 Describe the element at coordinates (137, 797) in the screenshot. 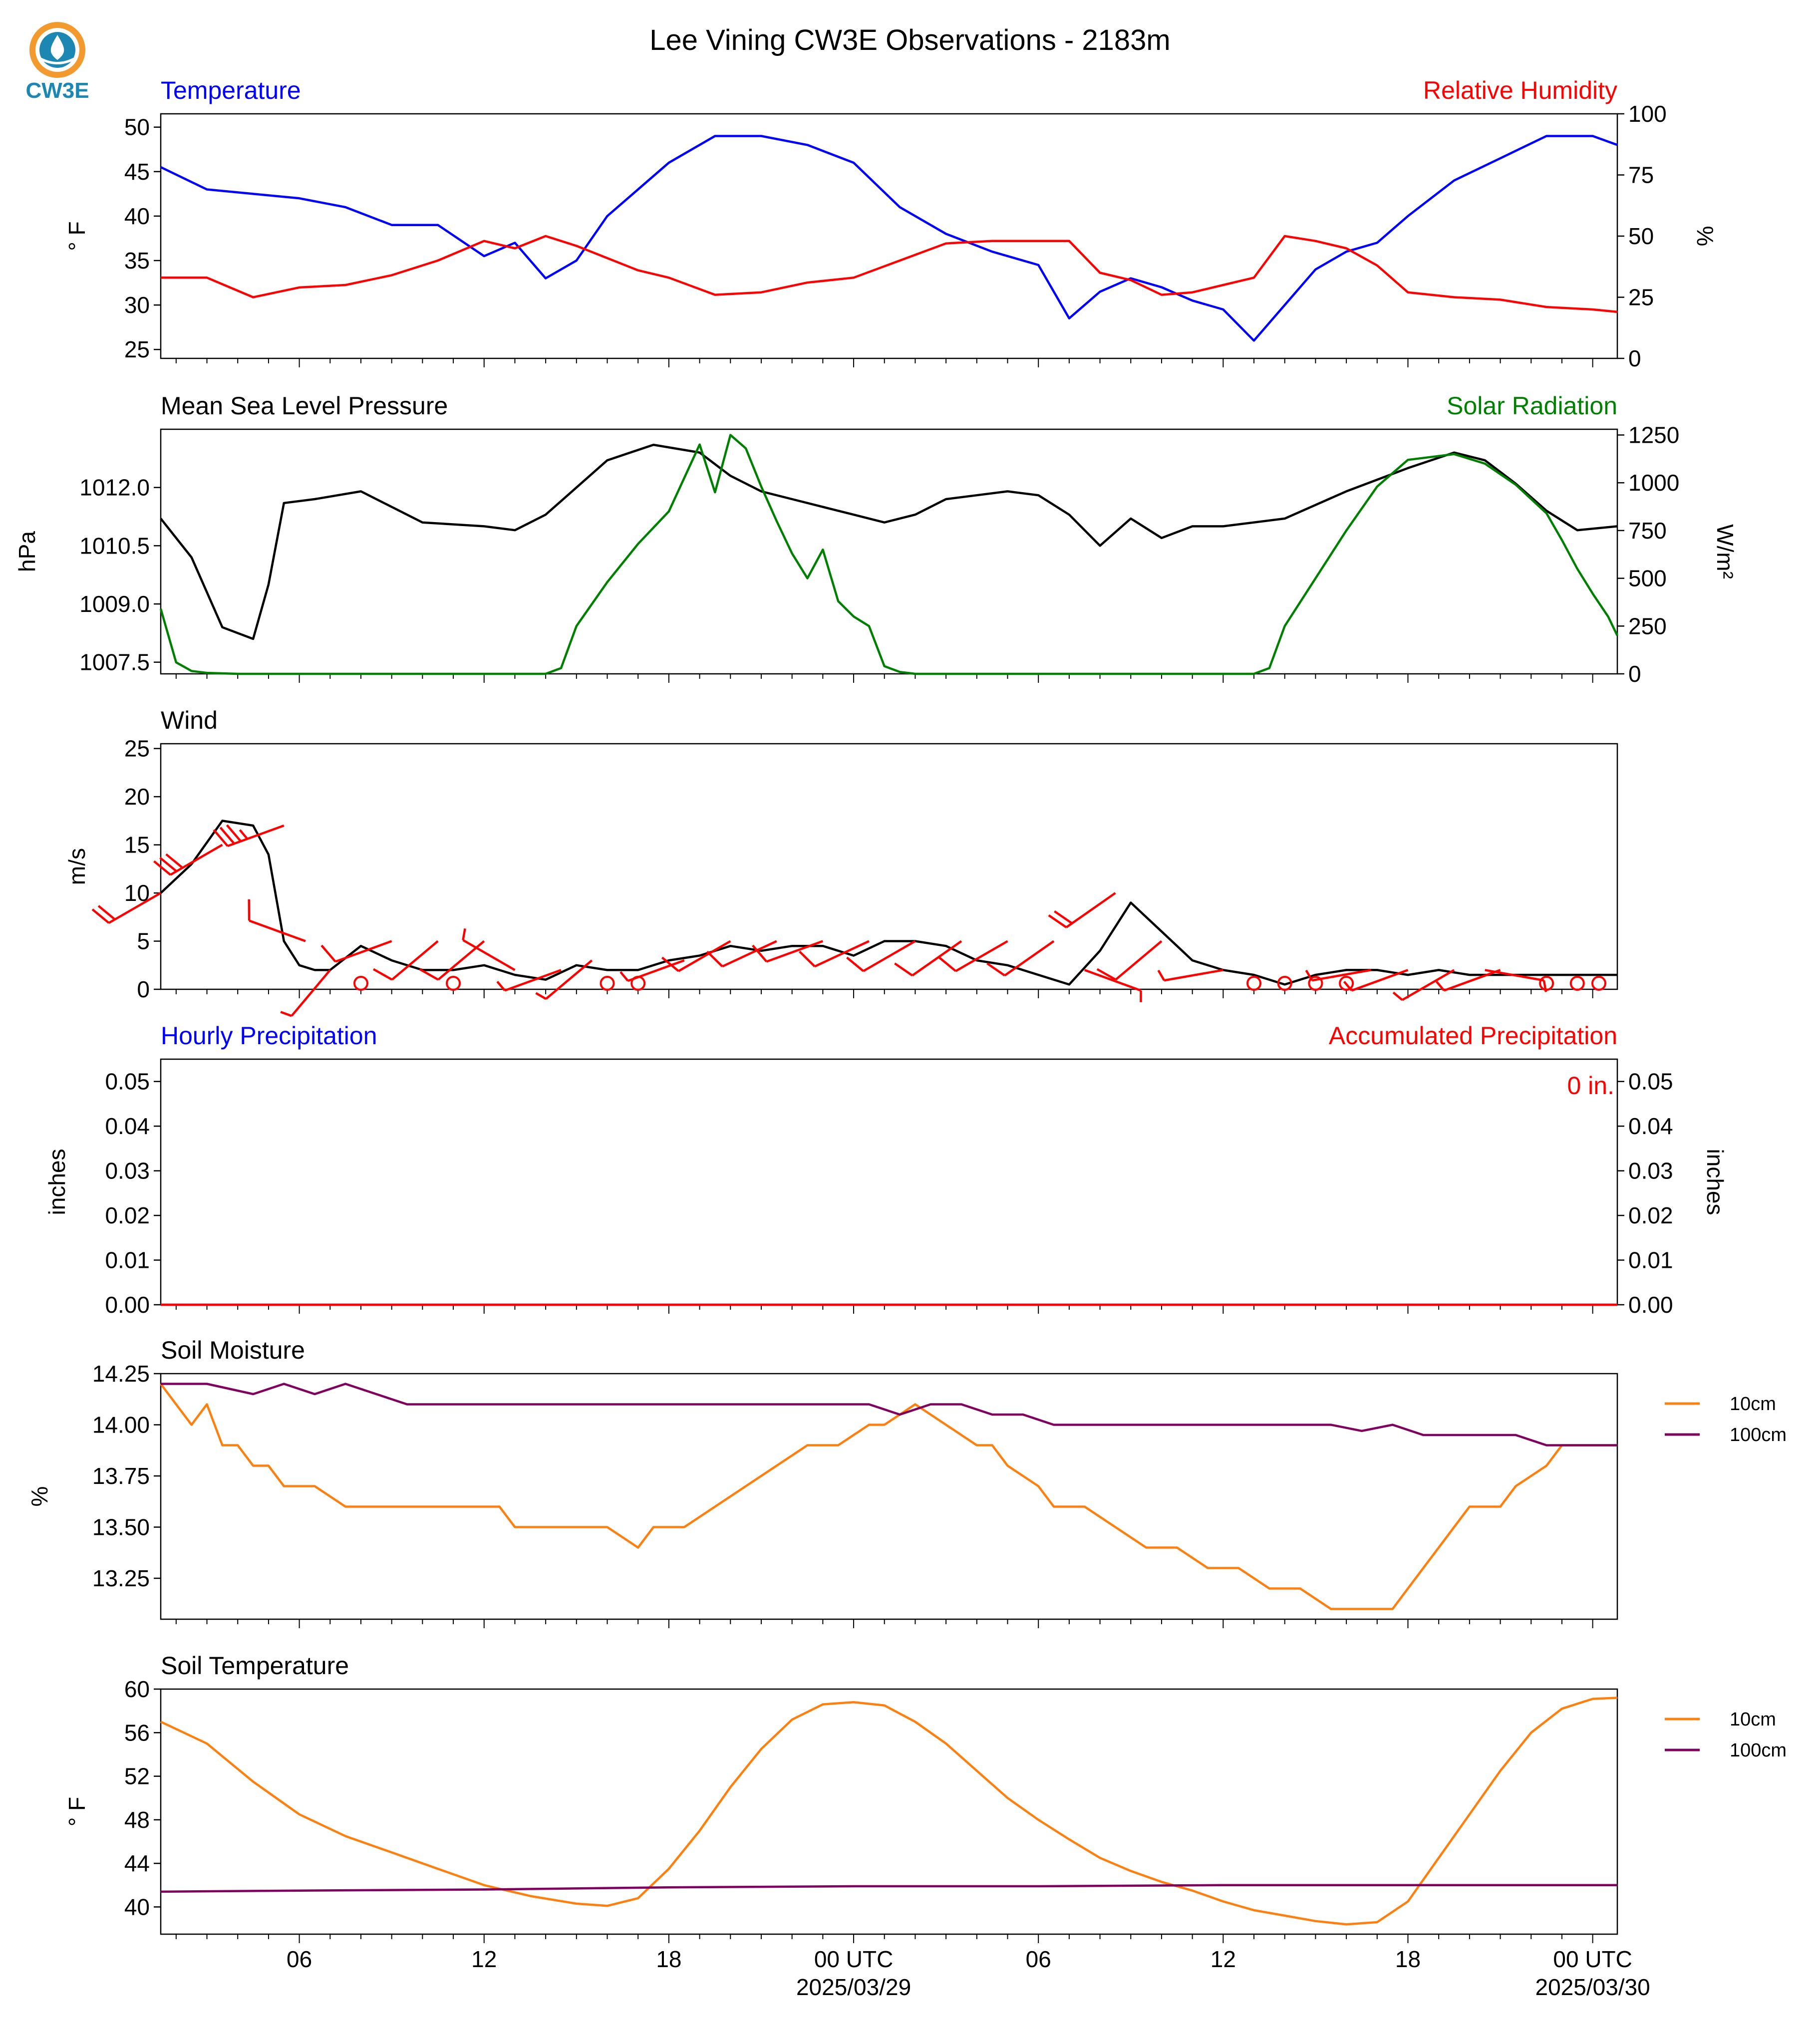

I see `y-tick-label: 20` at that location.